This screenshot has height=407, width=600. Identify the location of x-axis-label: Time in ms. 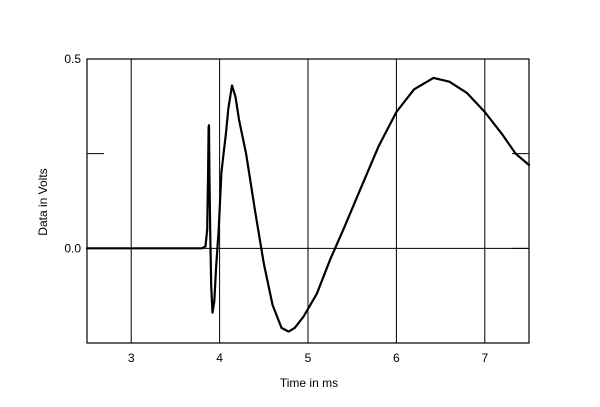
(309, 383).